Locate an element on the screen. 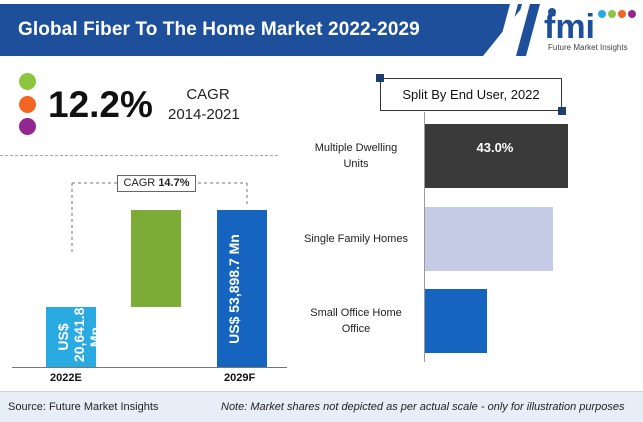 This screenshot has height=422, width=643. hbar-value-label: 43.0% is located at coordinates (495, 147).